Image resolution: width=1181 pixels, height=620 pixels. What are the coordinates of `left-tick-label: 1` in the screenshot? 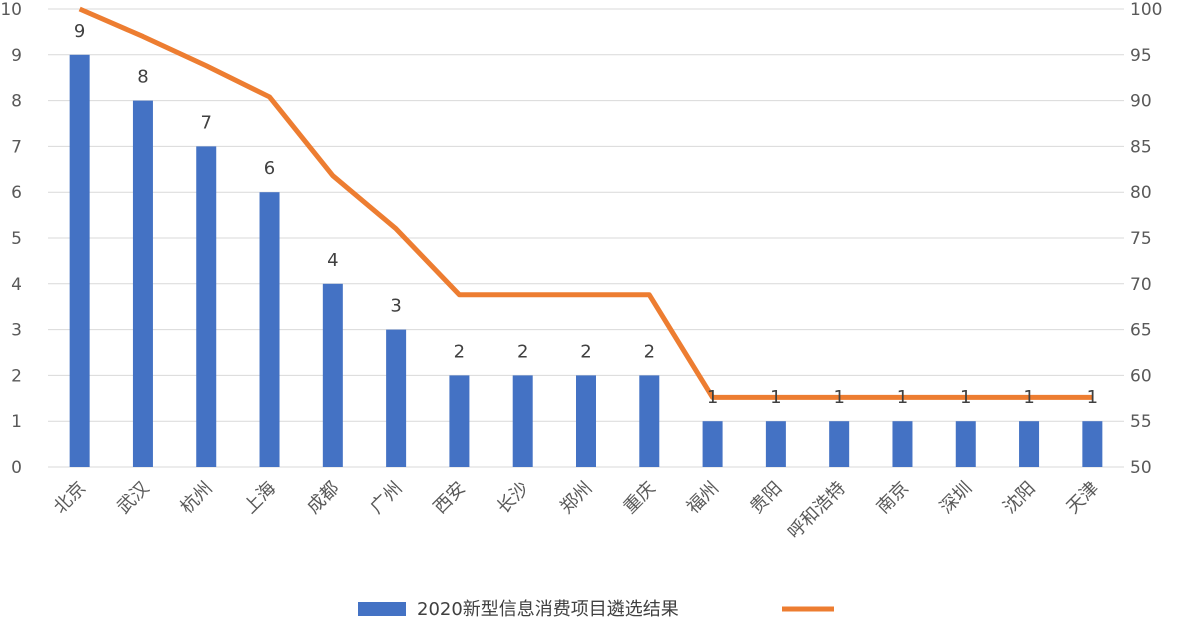 It's located at (16, 422).